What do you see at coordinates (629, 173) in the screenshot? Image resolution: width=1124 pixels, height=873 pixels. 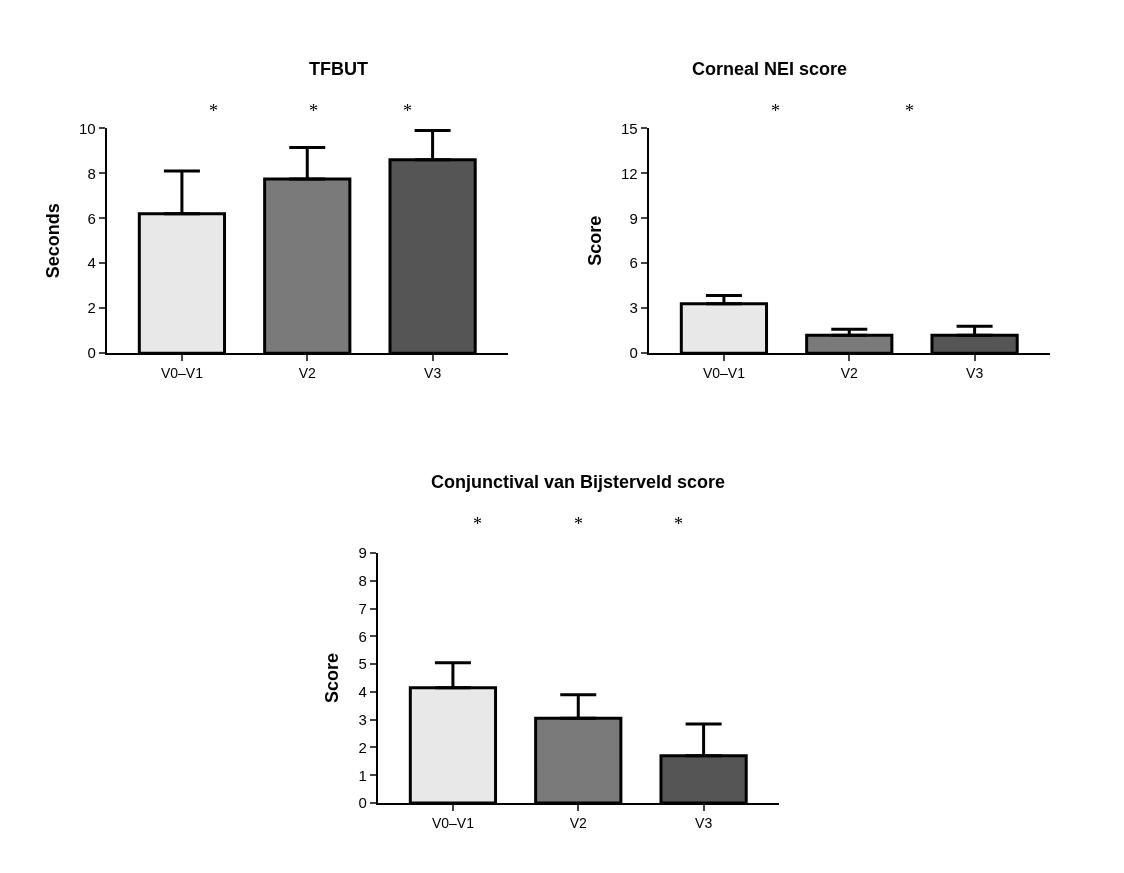 I see `y-tick-label: 12` at bounding box center [629, 173].